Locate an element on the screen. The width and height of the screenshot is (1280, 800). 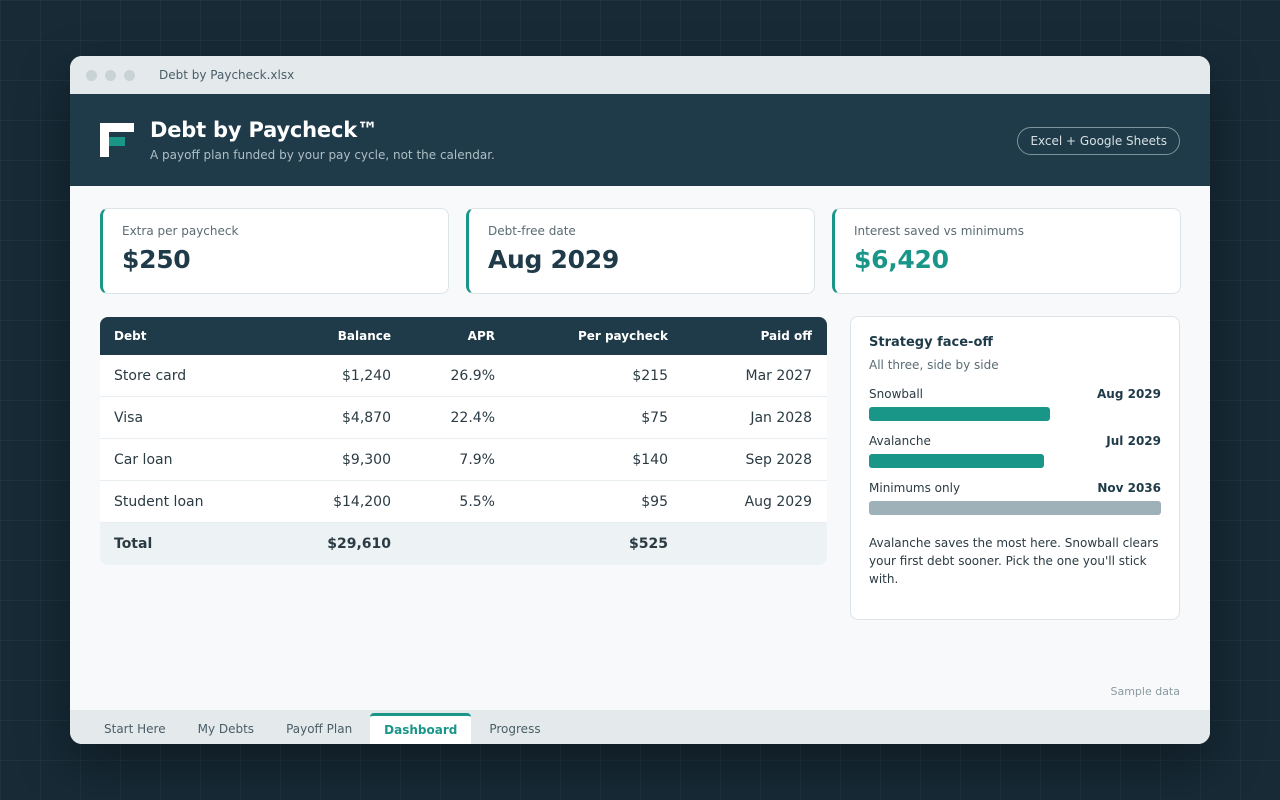
cell-debt: Student loan is located at coordinates (159, 501).